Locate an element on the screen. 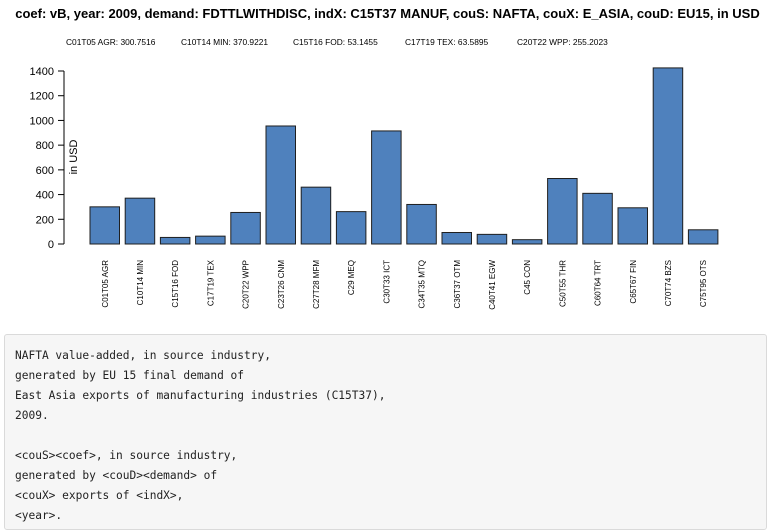  text-line: NAFTA value-added, in source industry, is located at coordinates (143, 355).